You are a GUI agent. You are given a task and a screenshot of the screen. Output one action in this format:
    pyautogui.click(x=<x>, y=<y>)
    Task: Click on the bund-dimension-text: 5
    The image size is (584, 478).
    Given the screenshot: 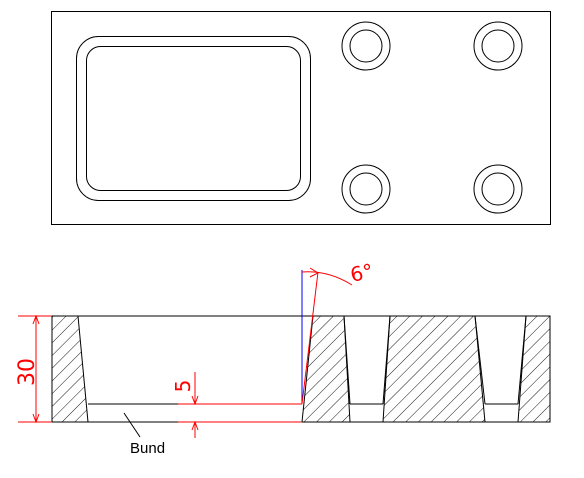 What is the action you would take?
    pyautogui.click(x=183, y=386)
    